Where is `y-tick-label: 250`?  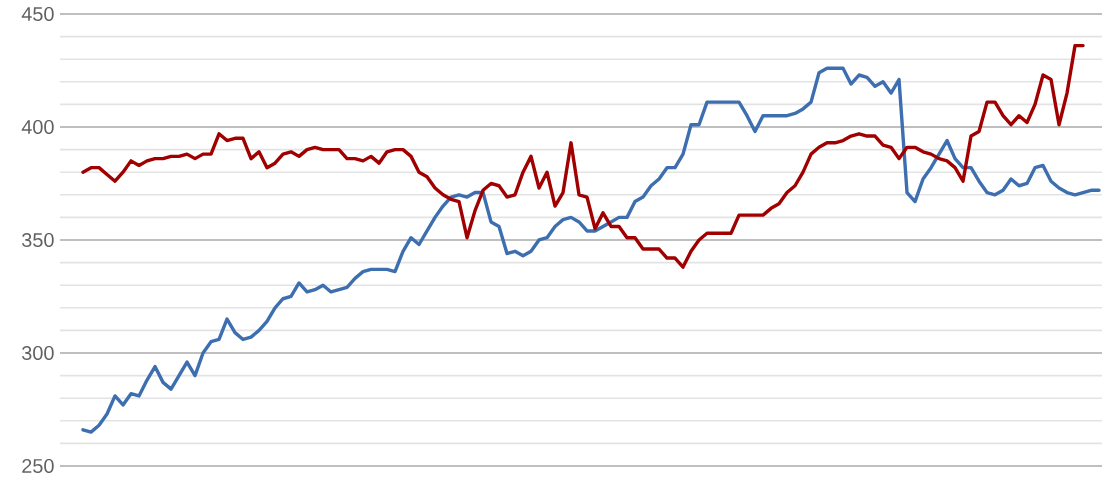 y-tick-label: 250 is located at coordinates (38, 466).